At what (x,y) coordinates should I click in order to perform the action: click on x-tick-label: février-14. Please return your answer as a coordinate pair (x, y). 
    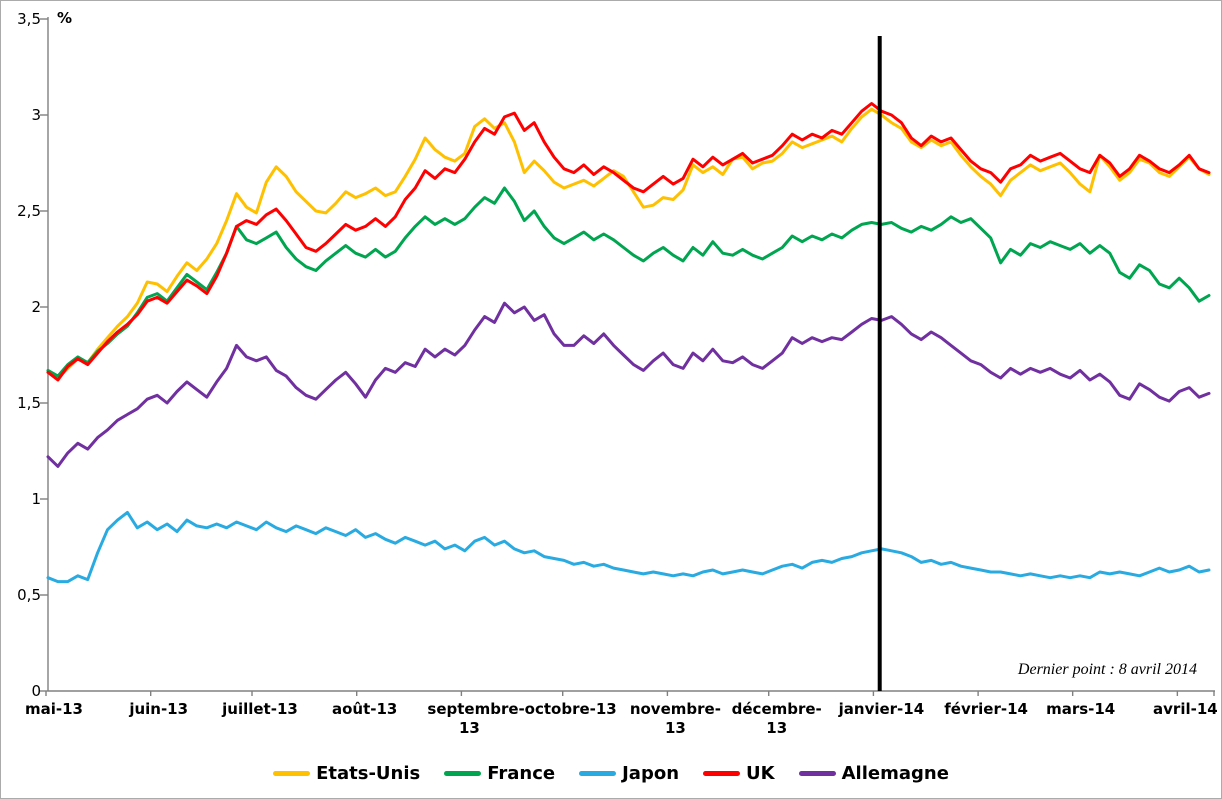
    Looking at the image, I should click on (986, 709).